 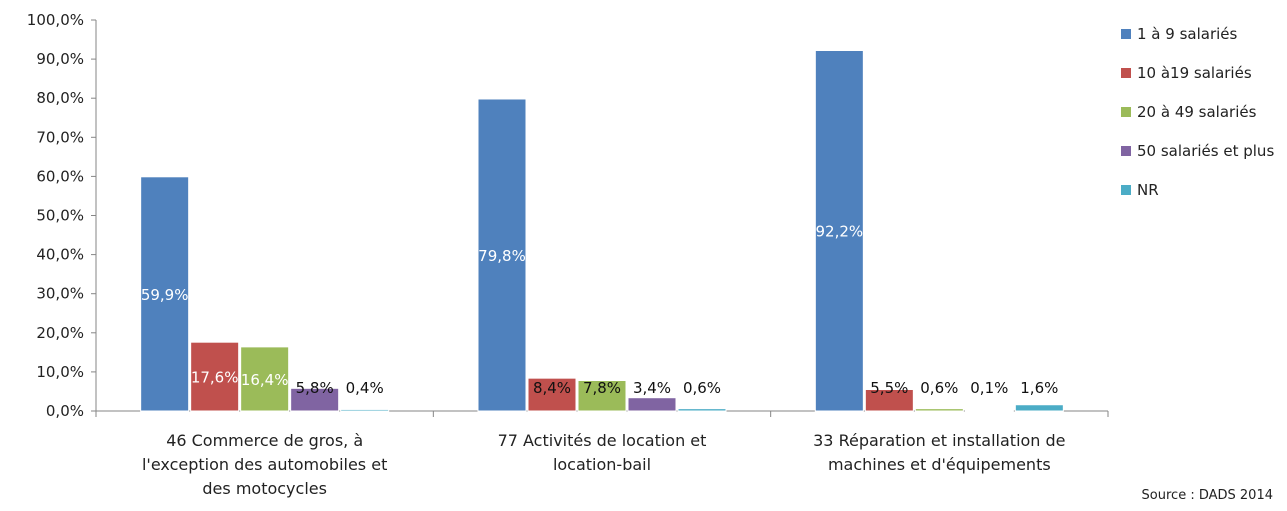 What do you see at coordinates (1194, 73) in the screenshot?
I see `legend-label: 10 à19 salariés` at bounding box center [1194, 73].